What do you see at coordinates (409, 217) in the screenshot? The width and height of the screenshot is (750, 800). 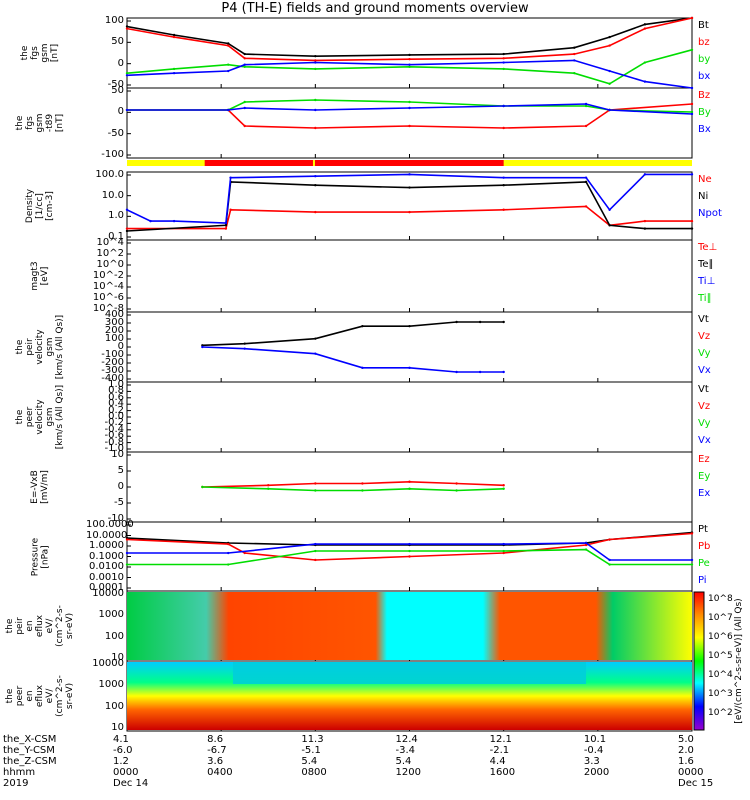 I see `series-density-Ne` at bounding box center [409, 217].